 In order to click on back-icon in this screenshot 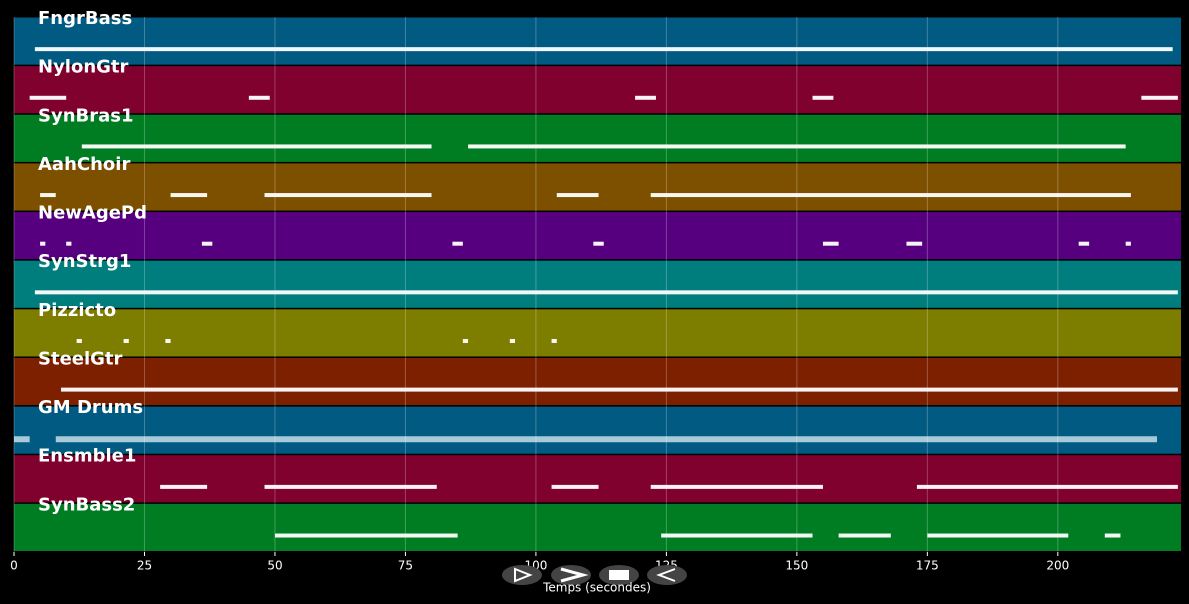, I will do `click(666, 575)`.